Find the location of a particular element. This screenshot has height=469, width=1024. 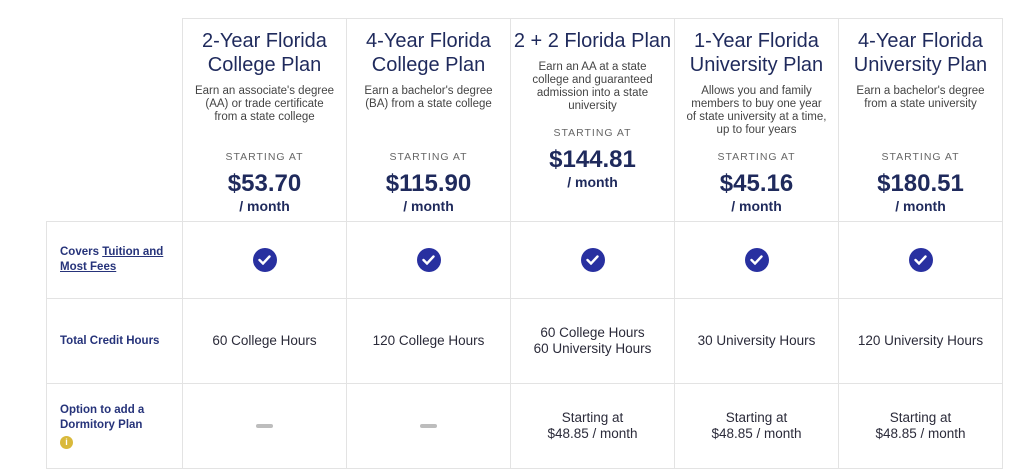

credit-hours-value: 30 University Hours is located at coordinates (756, 340).